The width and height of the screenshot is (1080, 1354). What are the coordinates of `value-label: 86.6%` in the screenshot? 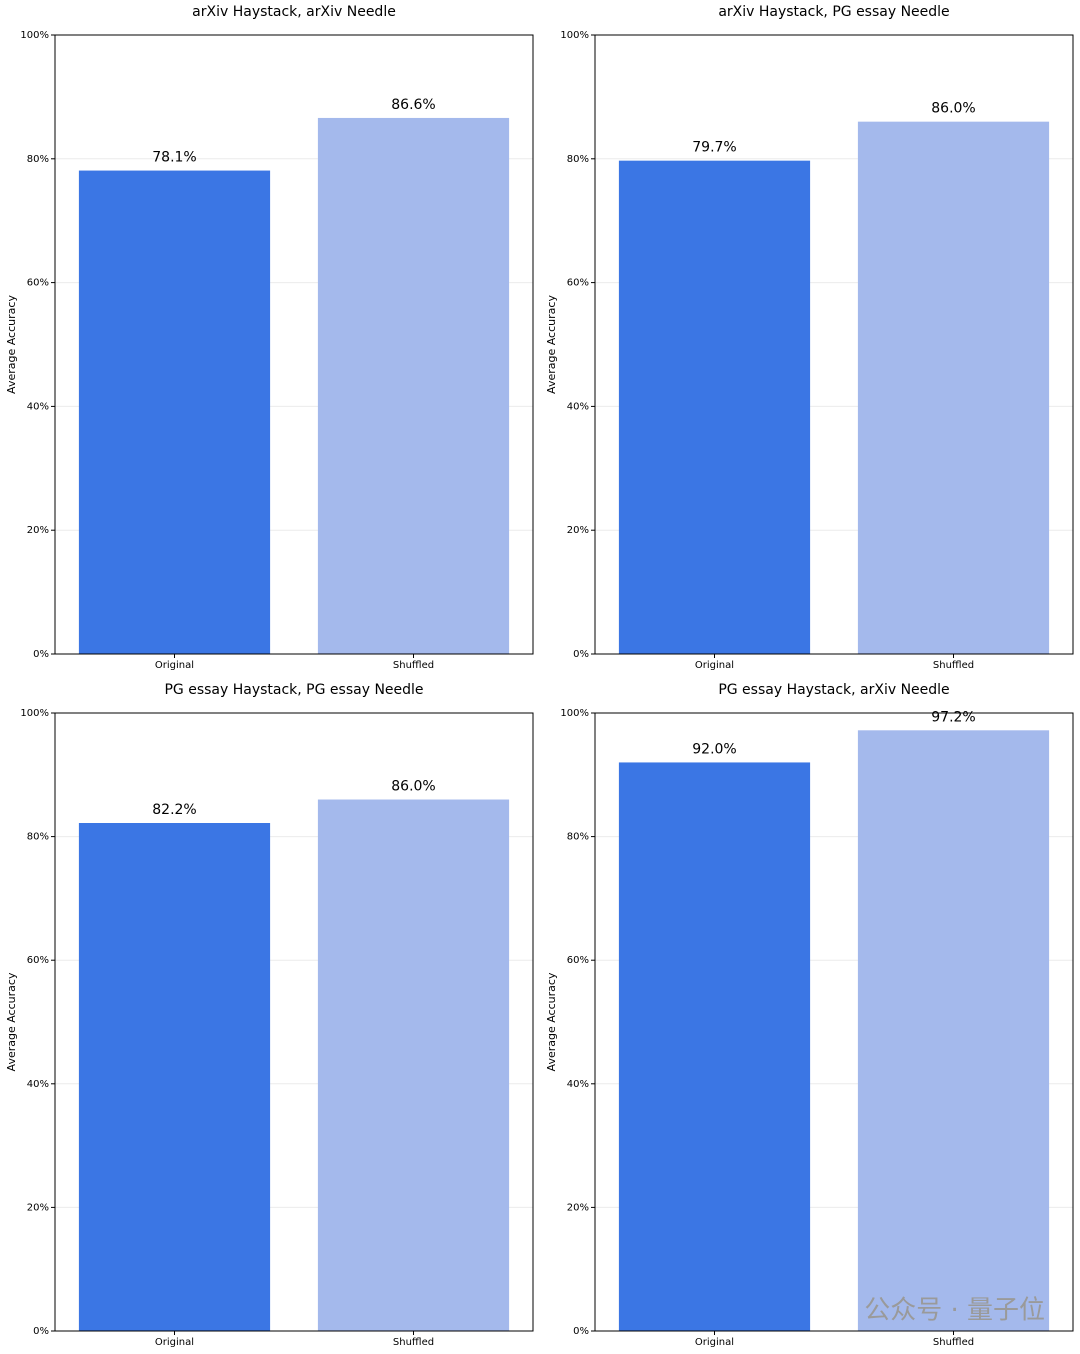 It's located at (413, 105).